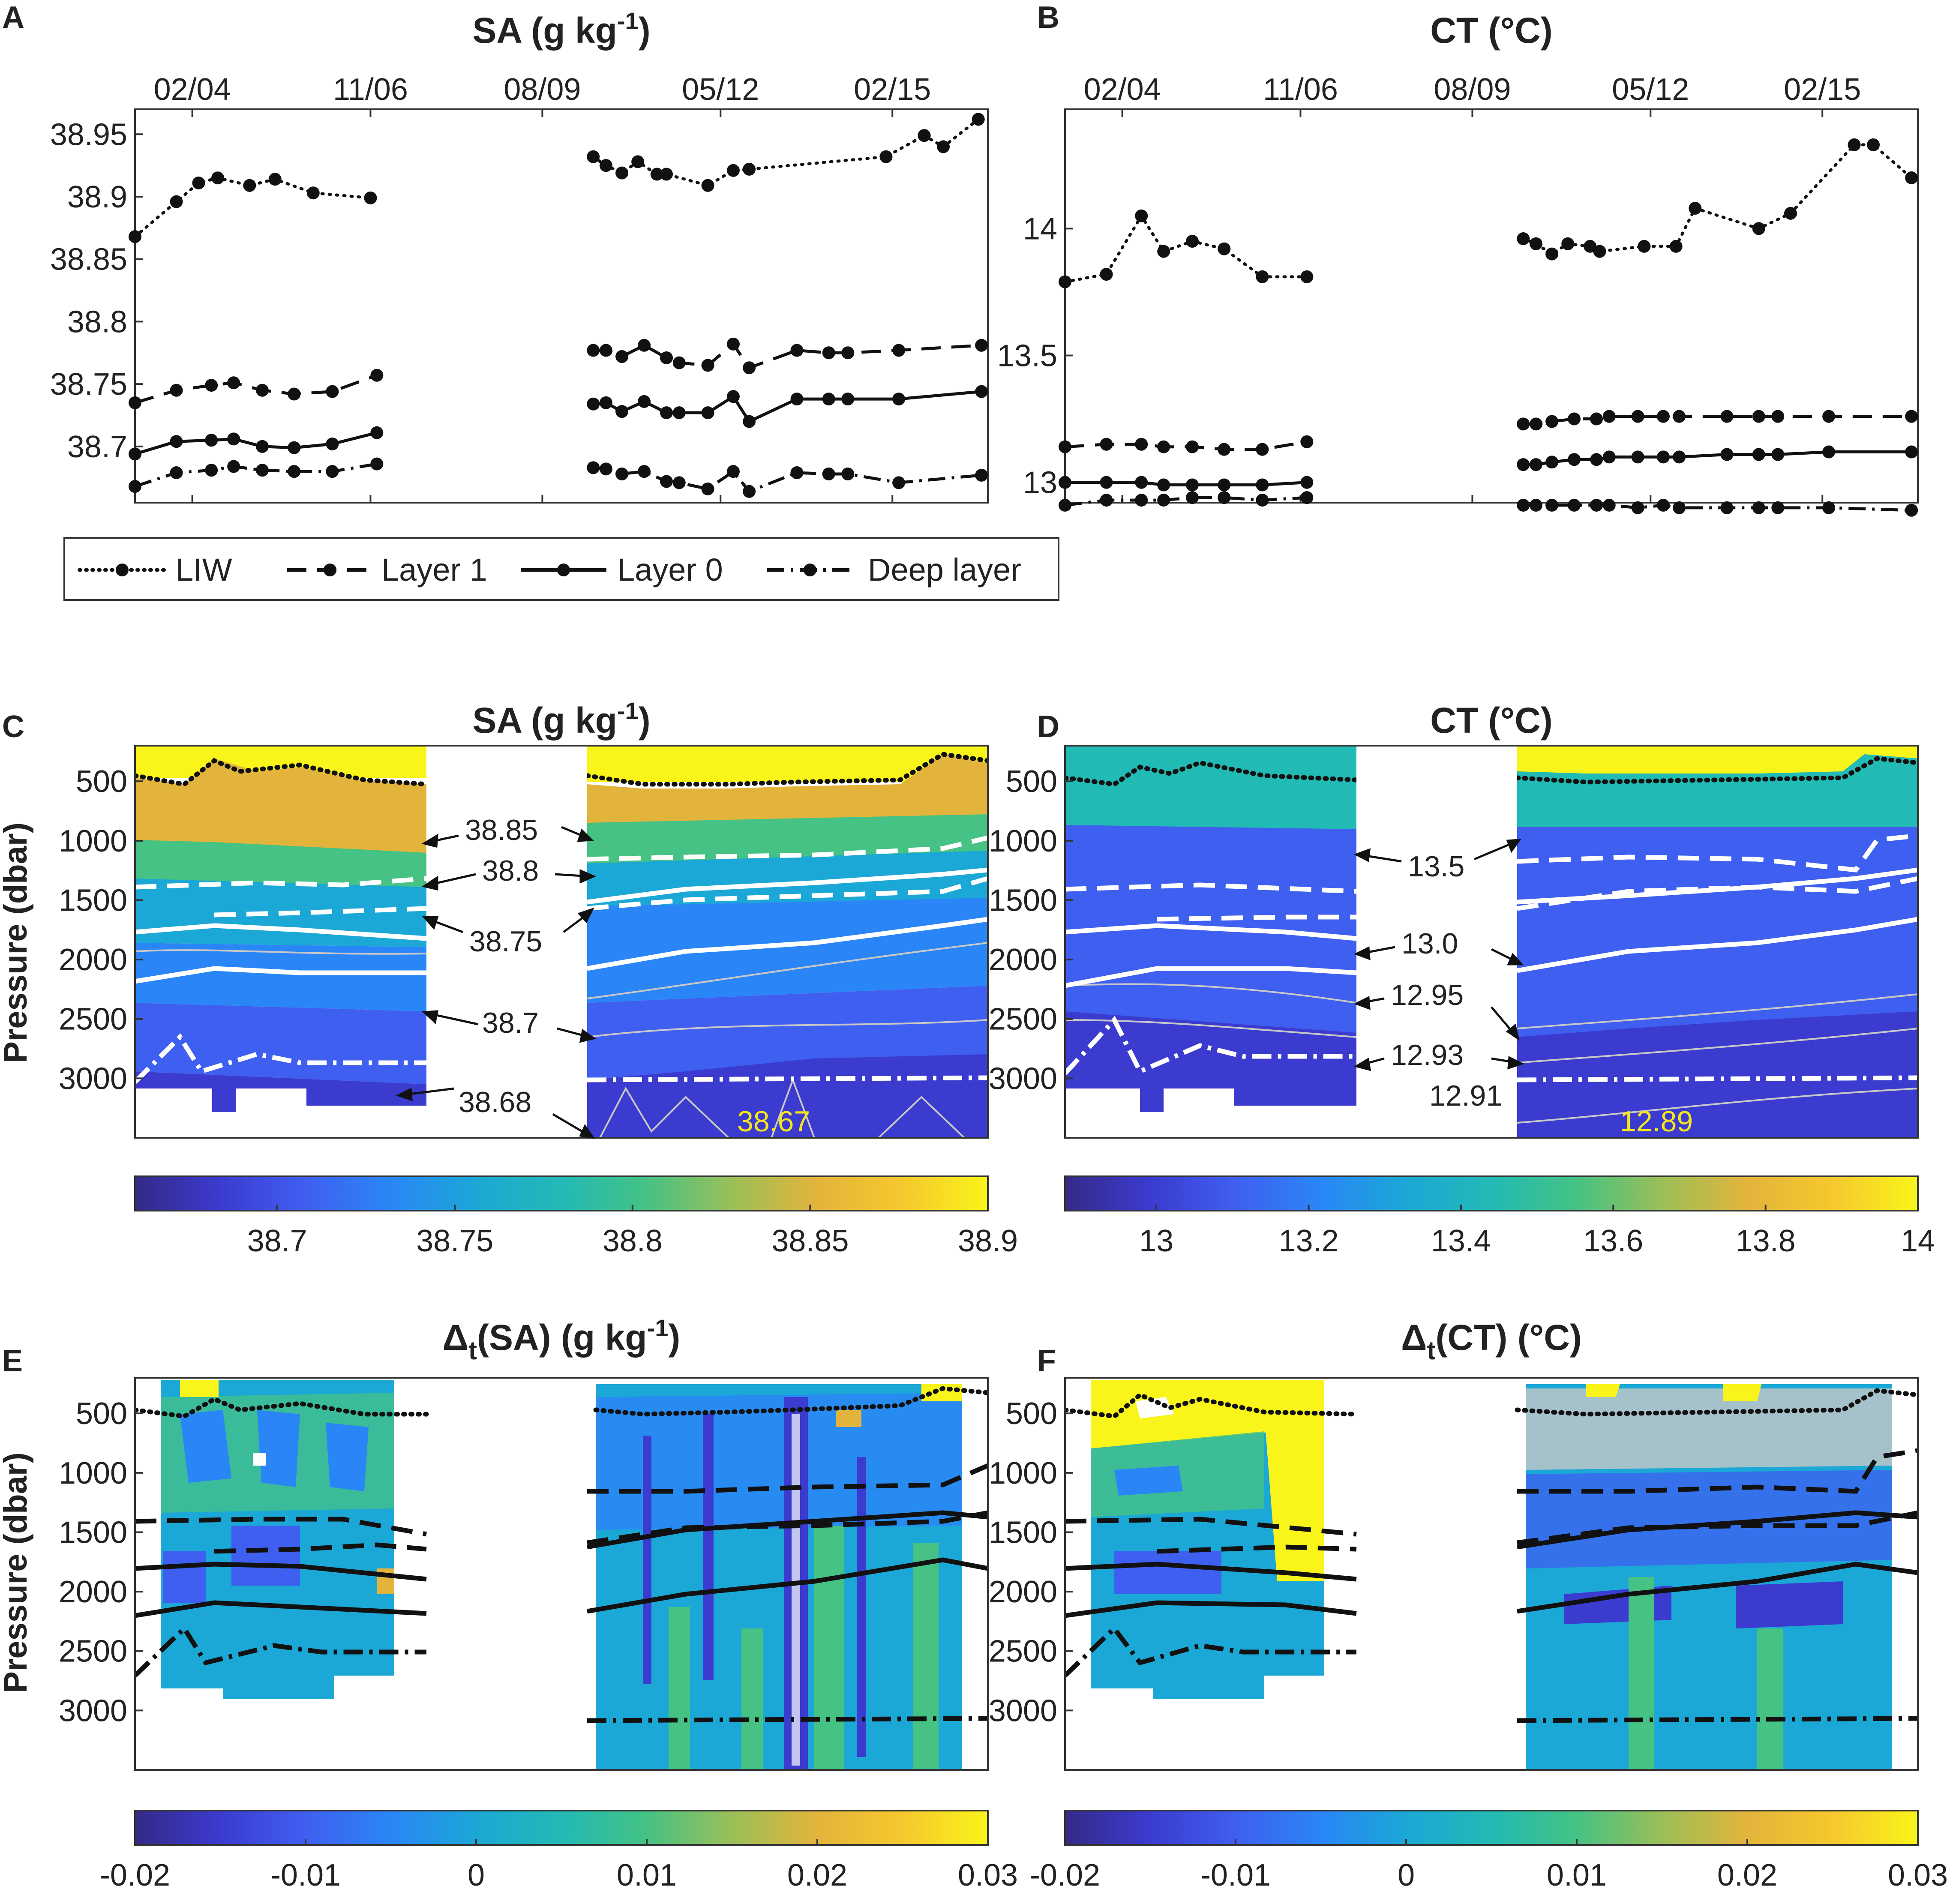 The height and width of the screenshot is (1904, 1950). Describe the element at coordinates (787, 950) in the screenshot. I see `c2-band-lightblue` at that location.